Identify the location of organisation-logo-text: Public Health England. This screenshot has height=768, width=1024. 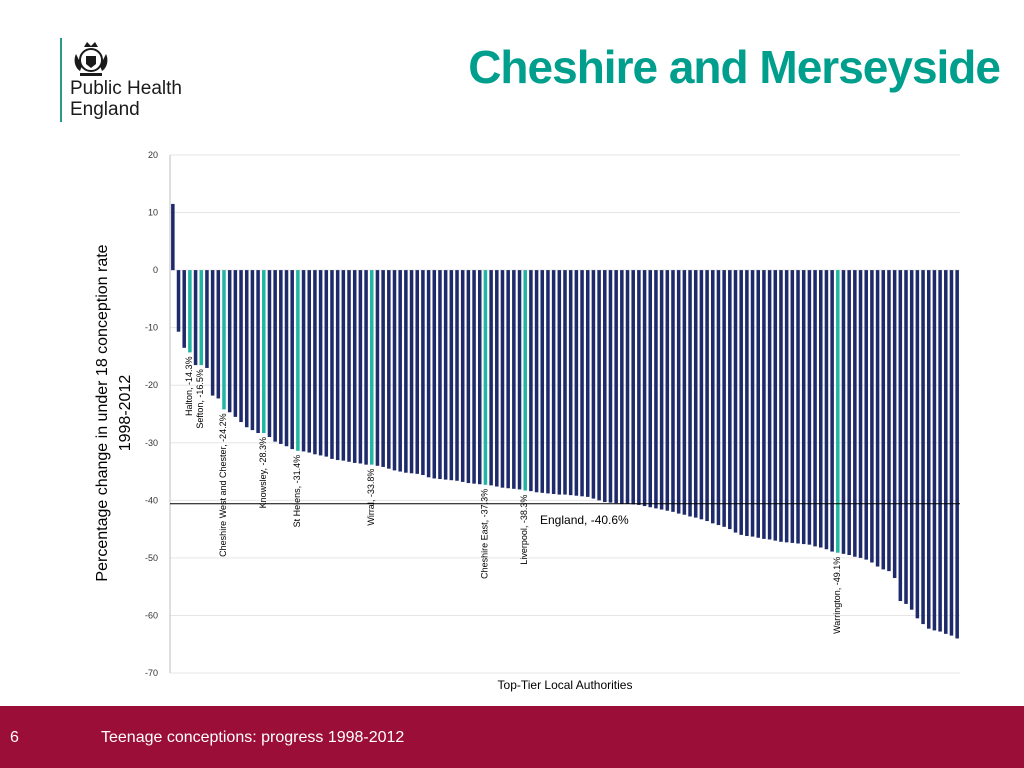
(126, 99).